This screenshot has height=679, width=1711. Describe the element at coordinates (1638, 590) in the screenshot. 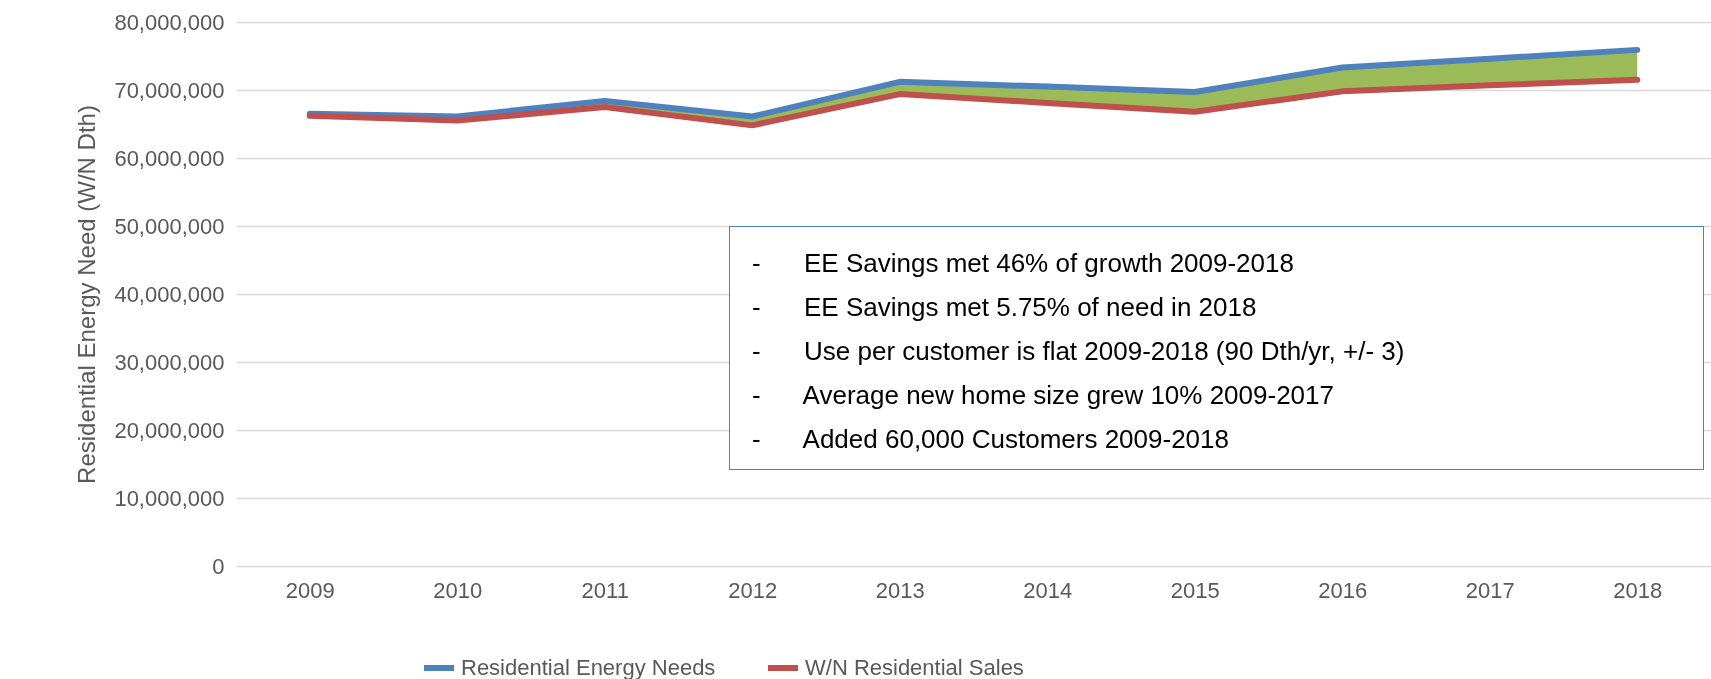

I see `x-tick-label: 2018` at that location.